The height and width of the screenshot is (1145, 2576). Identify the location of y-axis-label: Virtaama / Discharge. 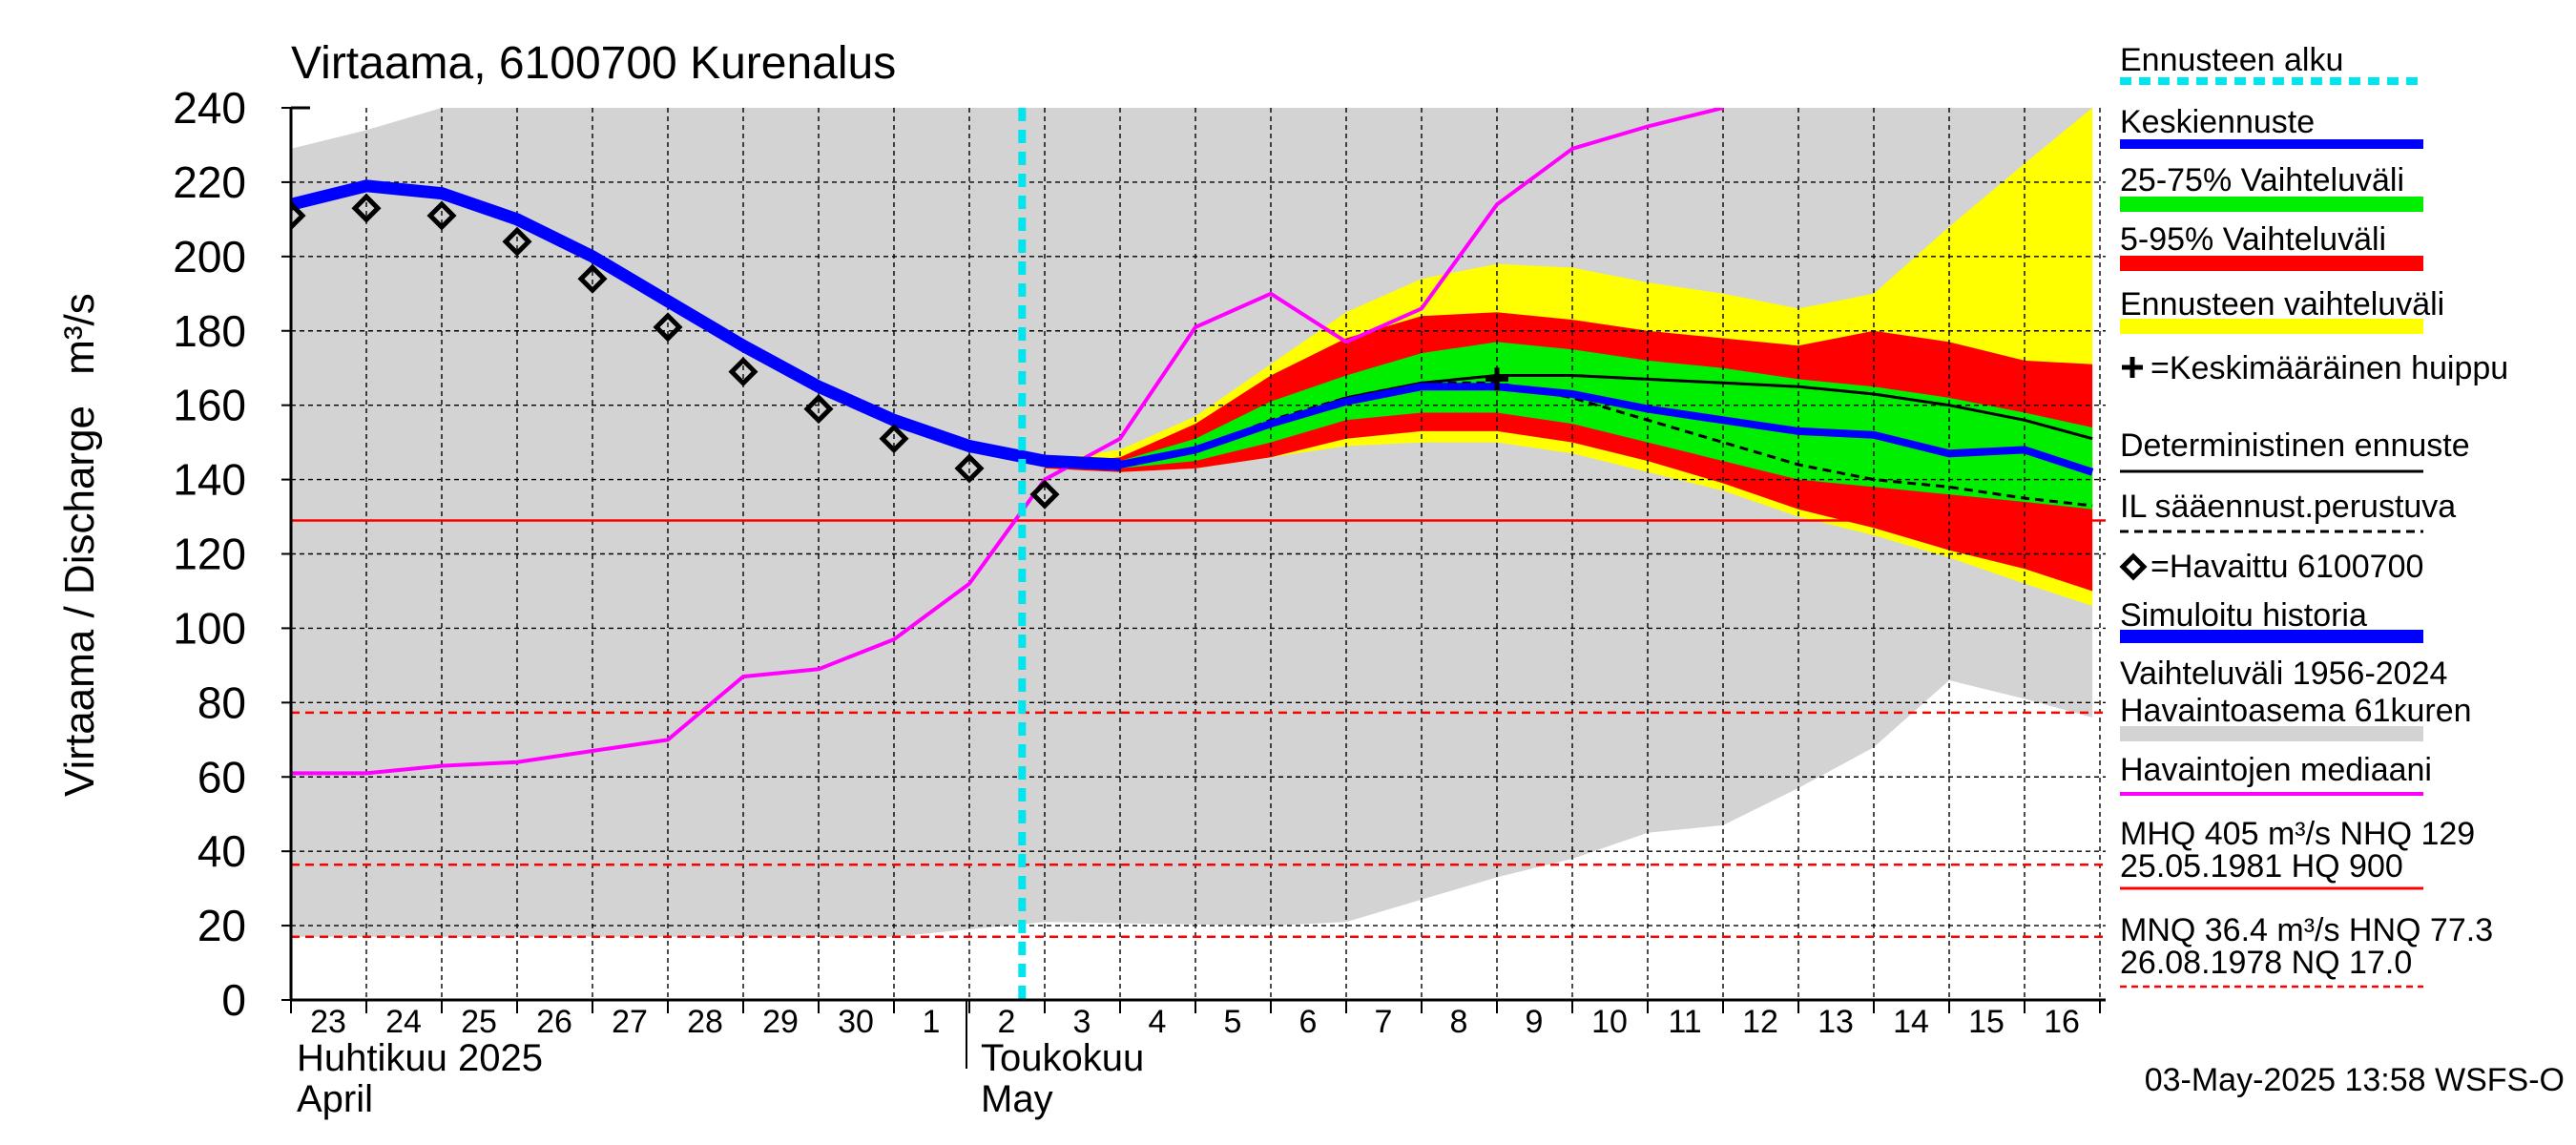
(79, 601).